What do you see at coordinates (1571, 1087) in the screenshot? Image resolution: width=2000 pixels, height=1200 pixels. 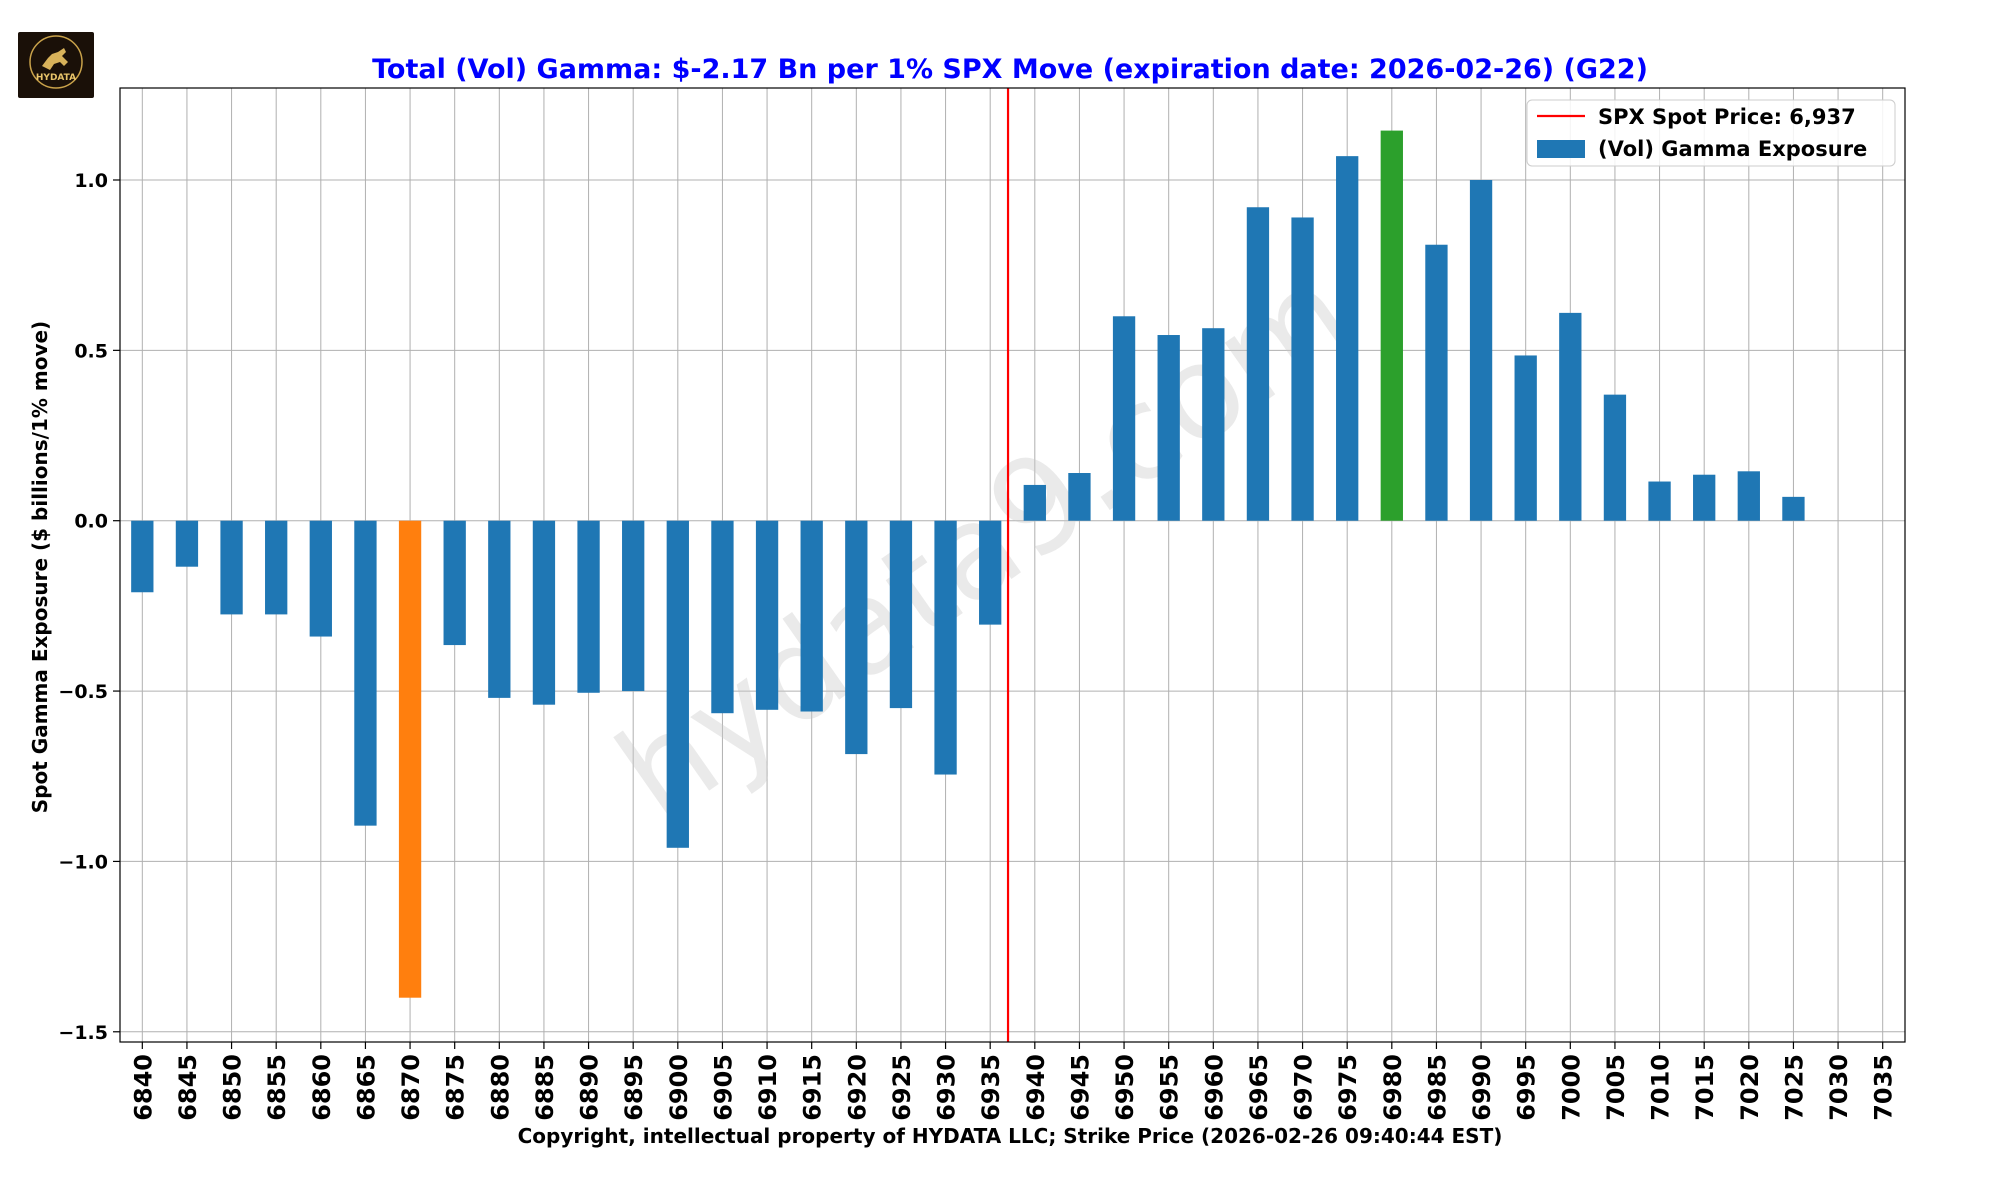 I see `x-tick-label: 7000` at bounding box center [1571, 1087].